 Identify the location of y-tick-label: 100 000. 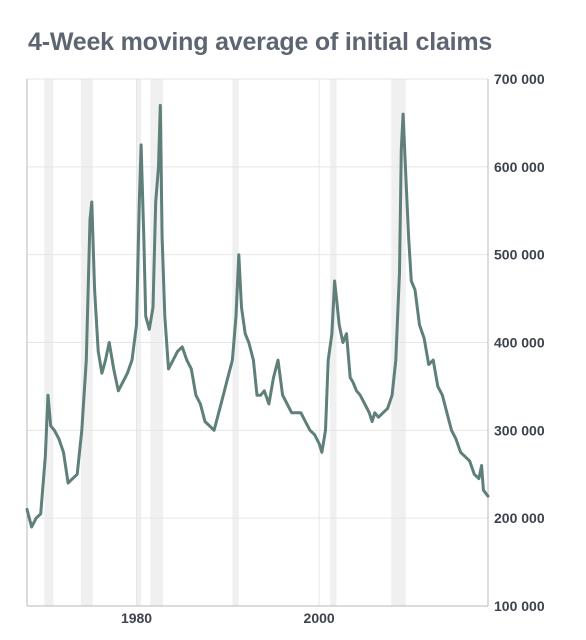
(519, 606).